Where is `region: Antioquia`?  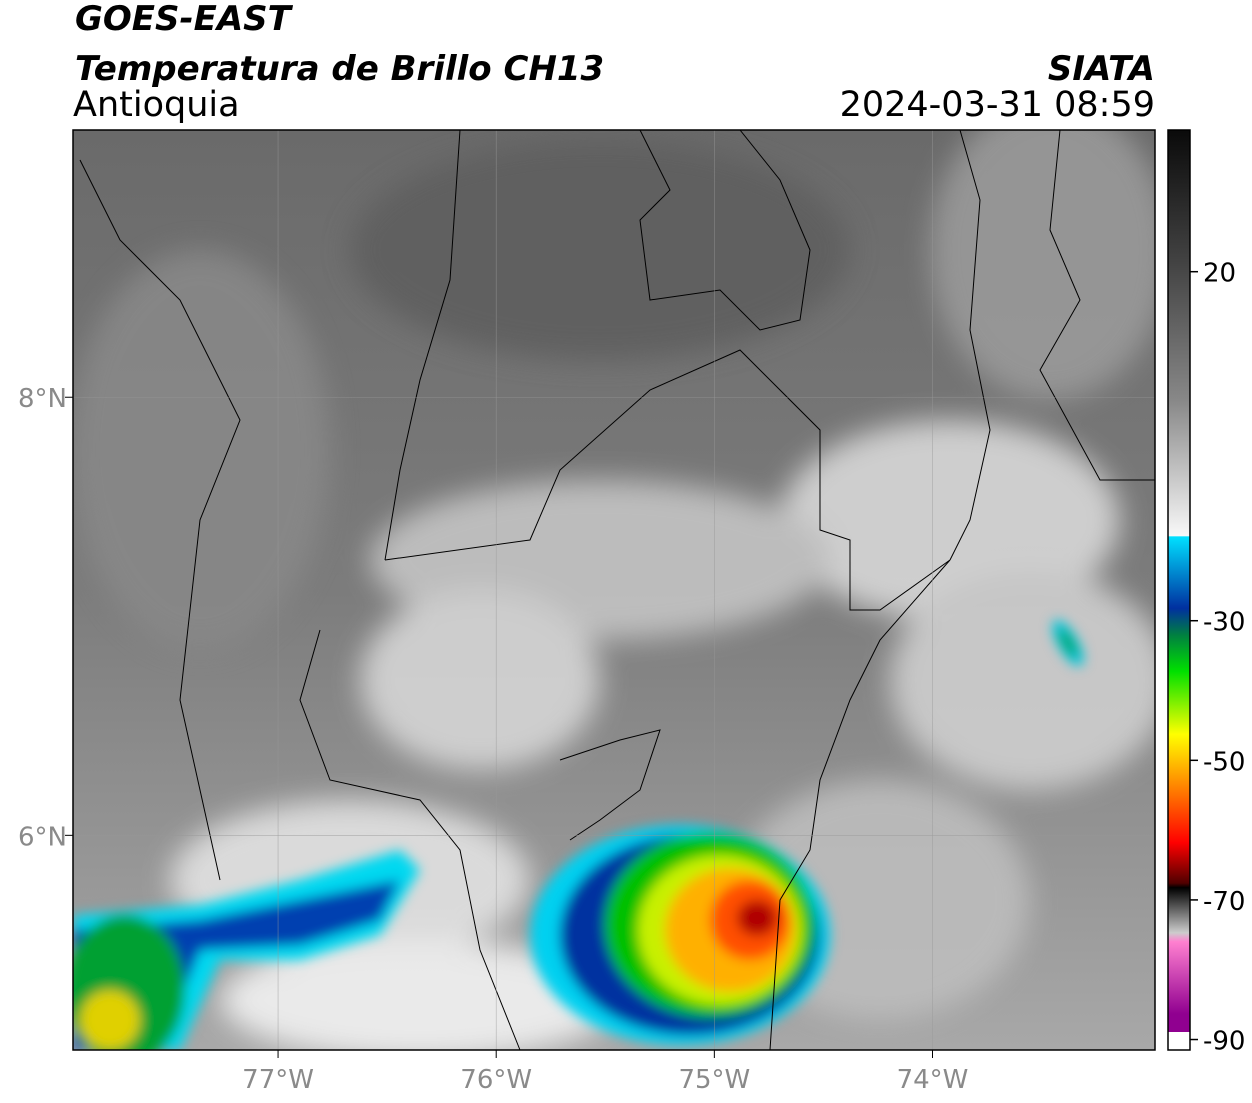
region: Antioquia is located at coordinates (156, 105).